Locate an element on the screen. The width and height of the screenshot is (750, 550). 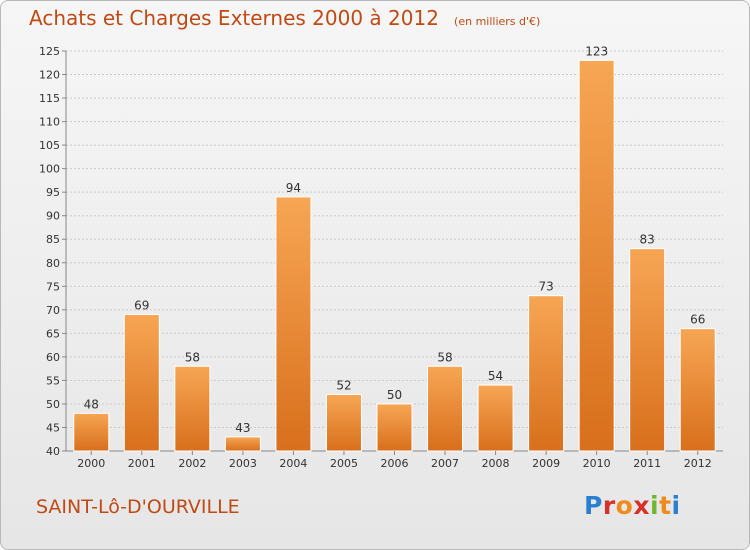
y-tick-label: 70 is located at coordinates (53, 310).